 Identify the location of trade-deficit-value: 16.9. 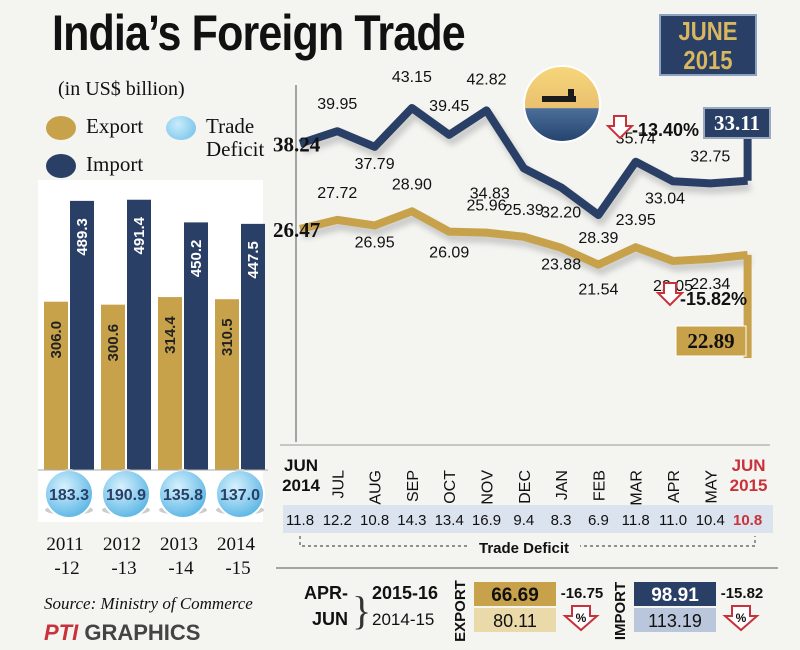
(486, 520).